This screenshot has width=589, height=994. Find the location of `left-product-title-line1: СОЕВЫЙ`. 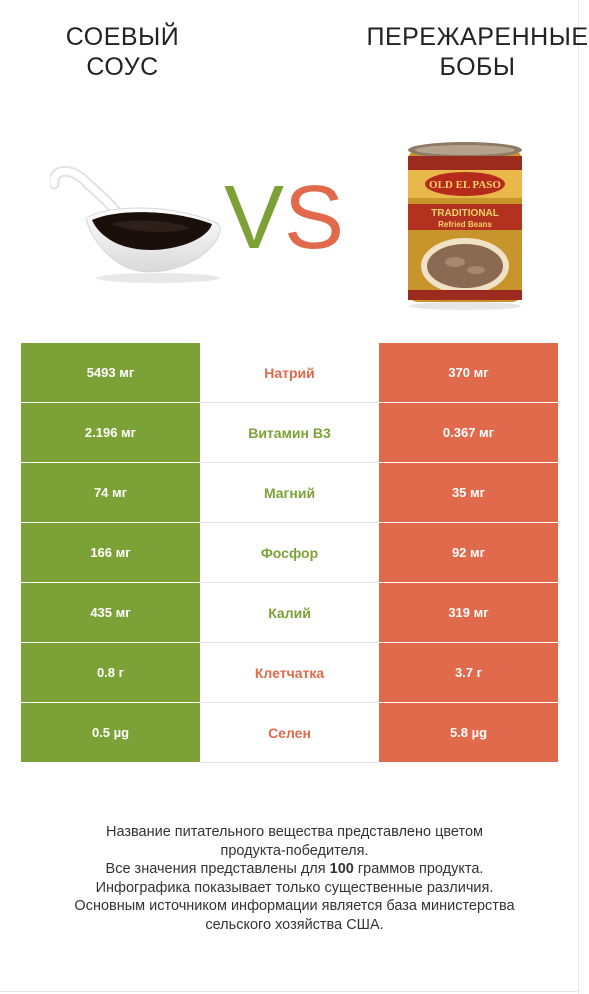

left-product-title-line1: СОЕВЫЙ is located at coordinates (122, 37).